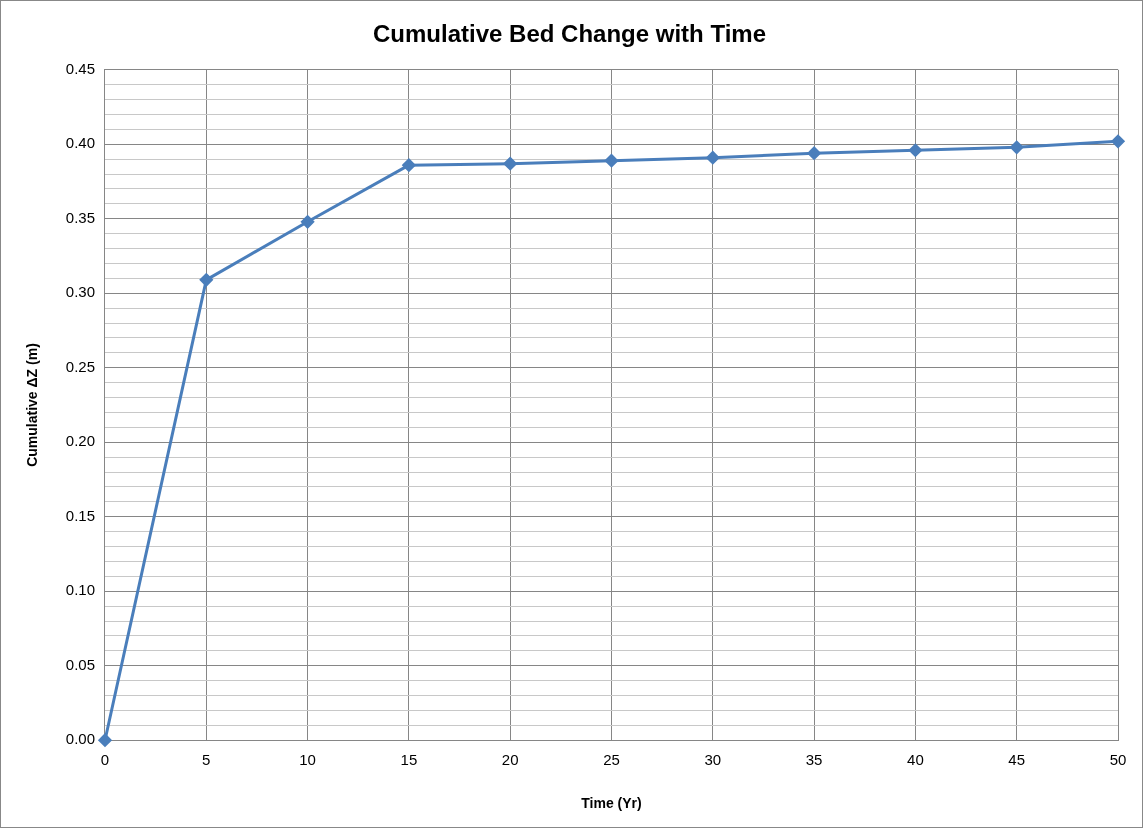  I want to click on y-tick-label: 0.25, so click(80, 366).